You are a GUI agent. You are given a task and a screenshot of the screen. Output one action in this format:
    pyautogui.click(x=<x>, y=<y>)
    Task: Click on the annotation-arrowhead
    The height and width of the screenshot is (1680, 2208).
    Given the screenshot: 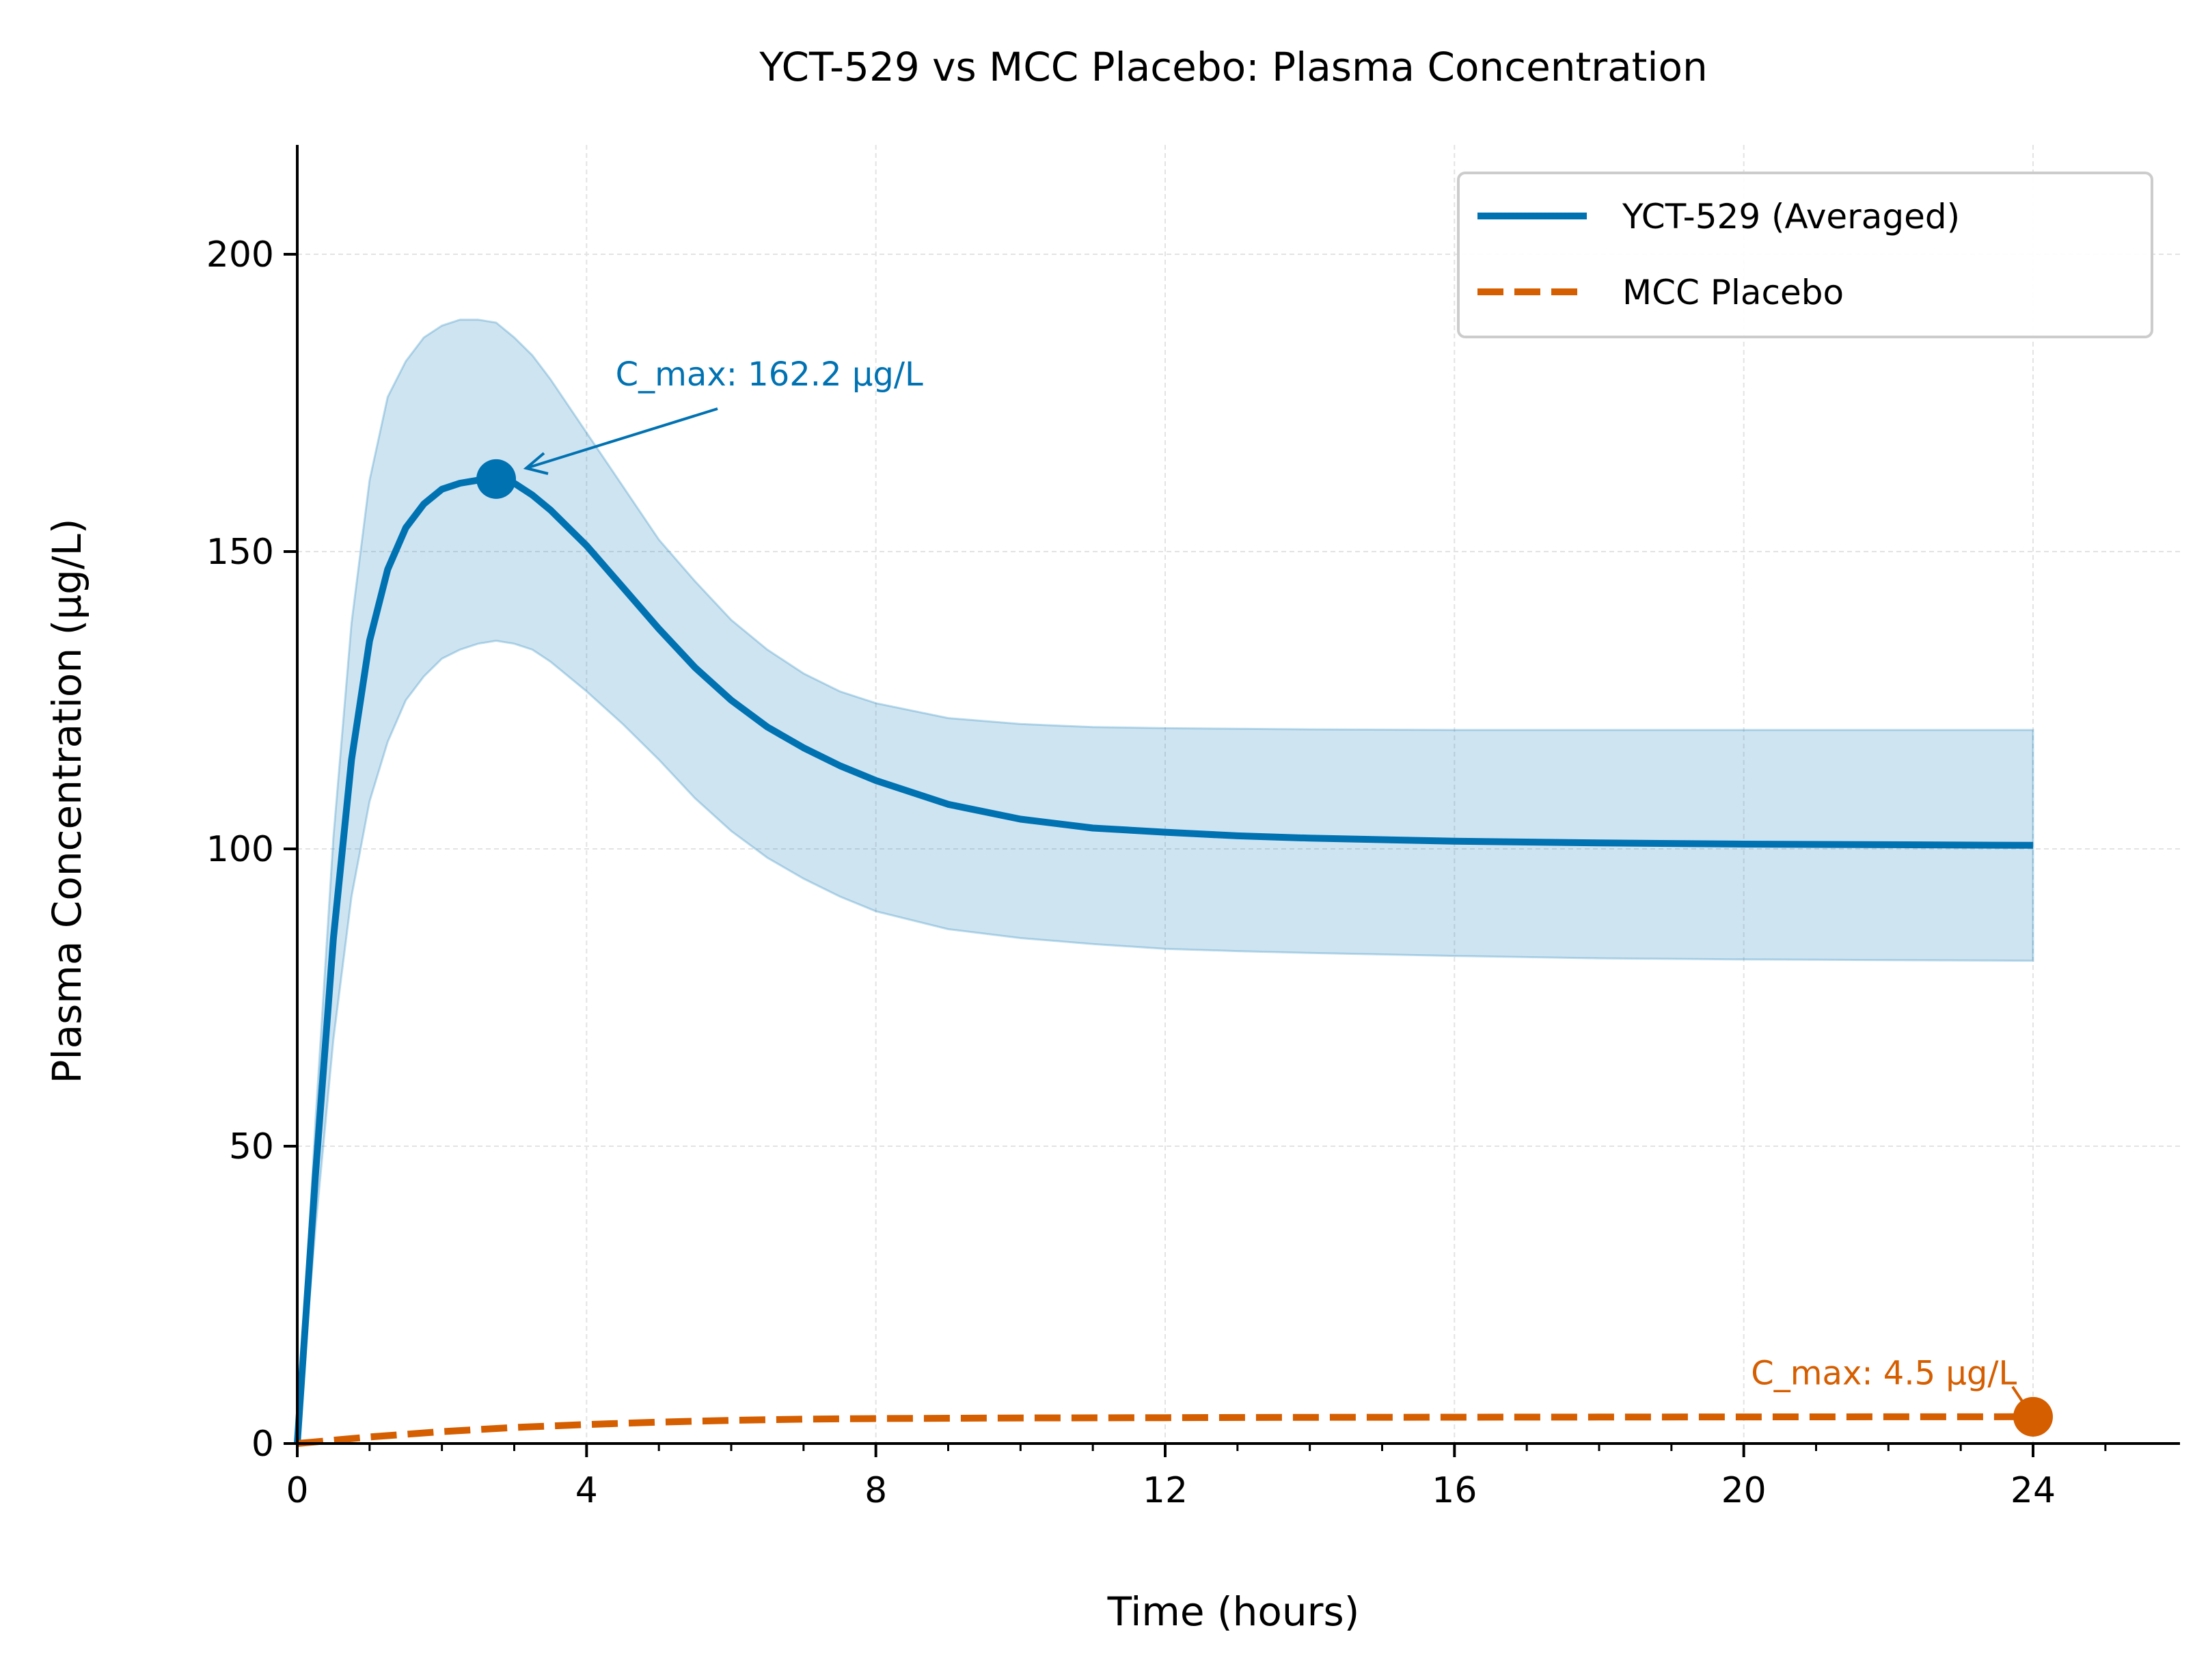 What is the action you would take?
    pyautogui.click(x=536, y=463)
    